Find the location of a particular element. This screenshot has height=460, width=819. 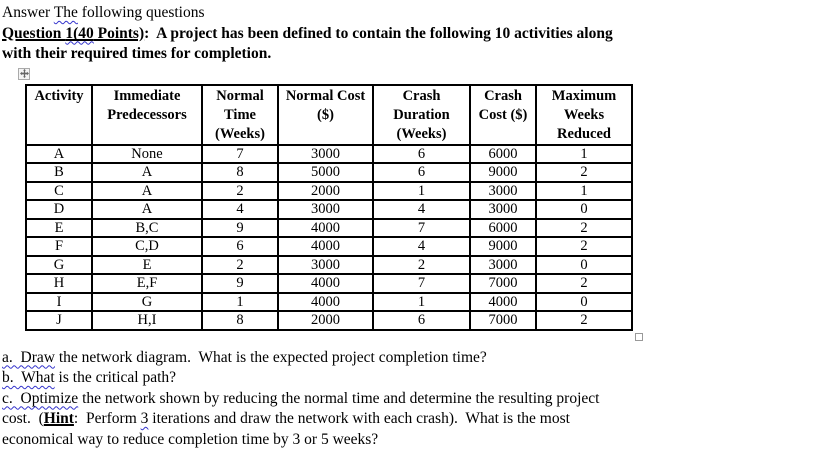

table-cell: 8 is located at coordinates (240, 172).